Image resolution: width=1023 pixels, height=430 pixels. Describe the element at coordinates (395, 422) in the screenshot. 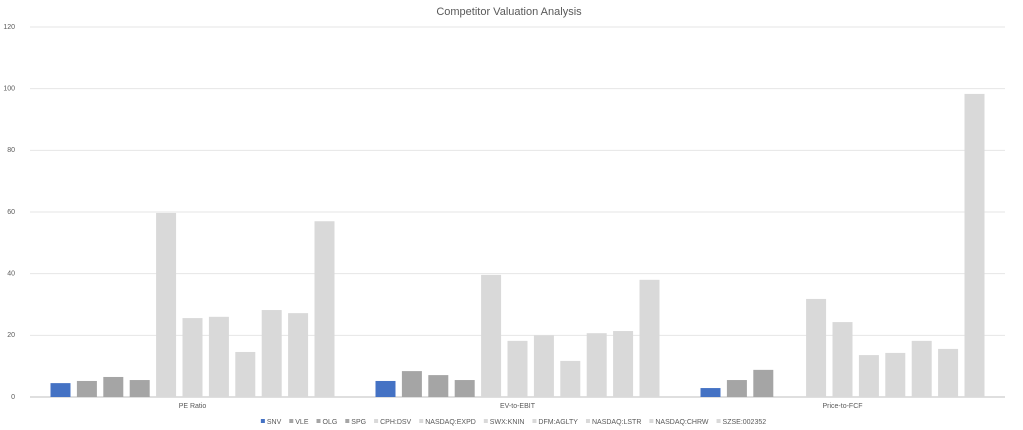

I see `legend-label: CPH:DSV` at that location.